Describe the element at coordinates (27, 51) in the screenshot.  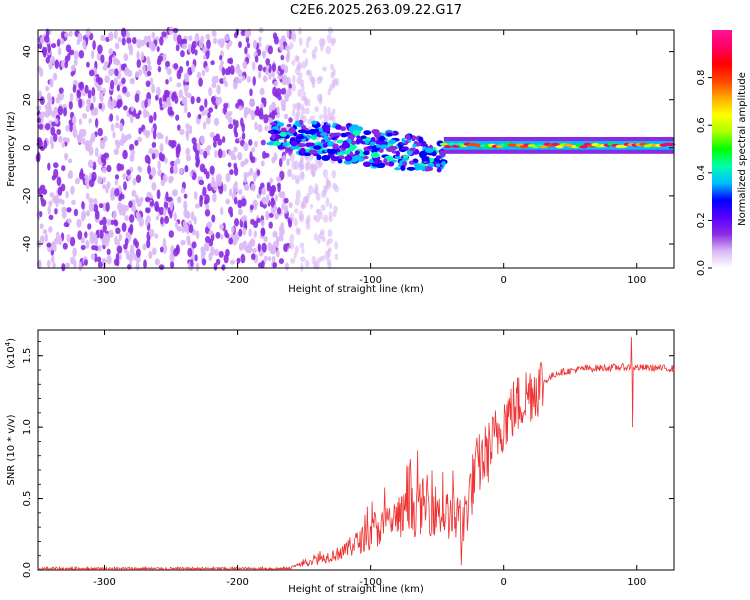
I see `spectrogram-y-tick-label: 40` at that location.